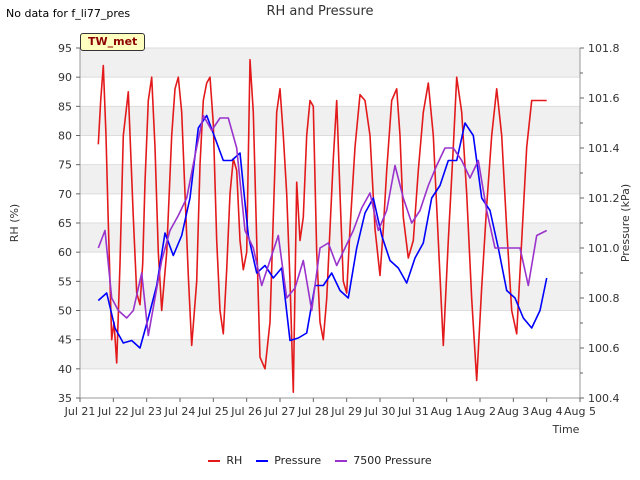 This screenshot has width=640, height=480. I want to click on x-tick-label: Jul 27, so click(280, 411).